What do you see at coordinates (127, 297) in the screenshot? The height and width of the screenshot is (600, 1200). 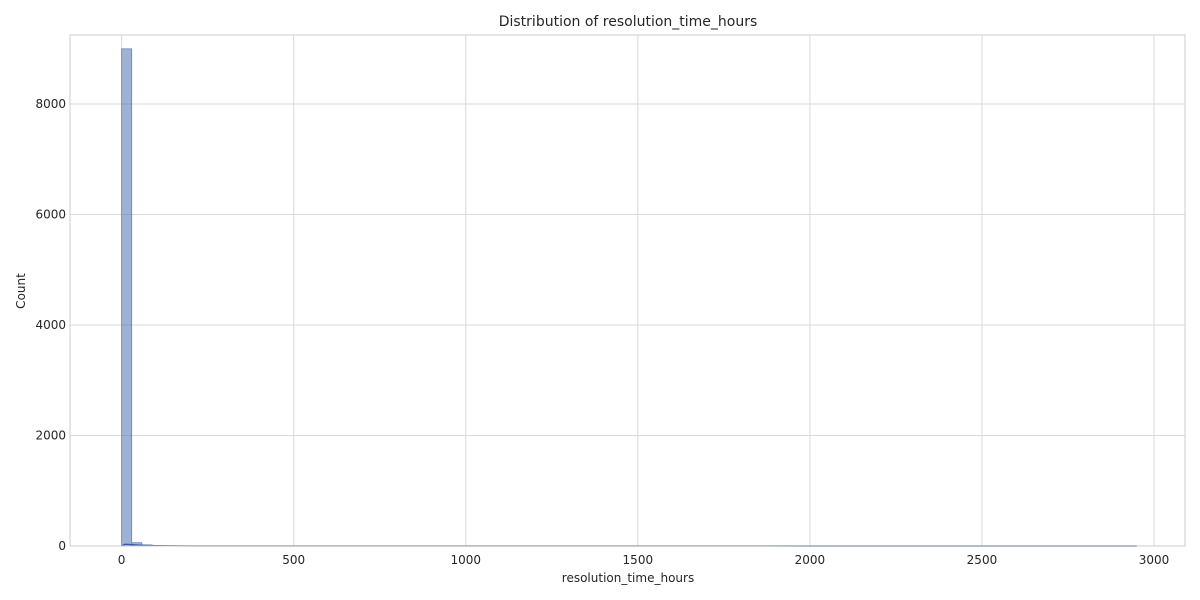 I see `histogram-bar` at bounding box center [127, 297].